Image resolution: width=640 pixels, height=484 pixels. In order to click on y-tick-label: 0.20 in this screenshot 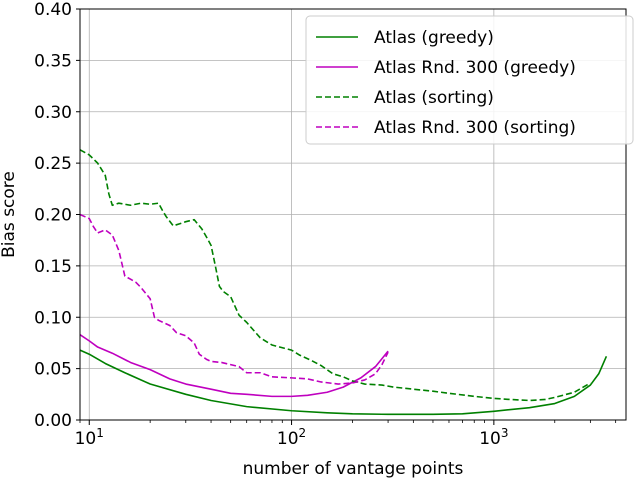, I will do `click(53, 216)`.